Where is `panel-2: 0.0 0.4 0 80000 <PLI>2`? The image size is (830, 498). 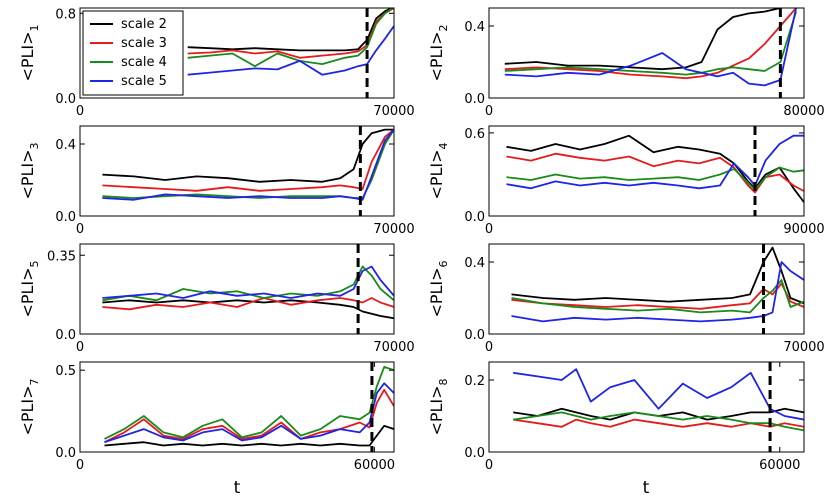
panel-2: 0.0 0.4 0 80000 <PLI>2 is located at coordinates (626, 63).